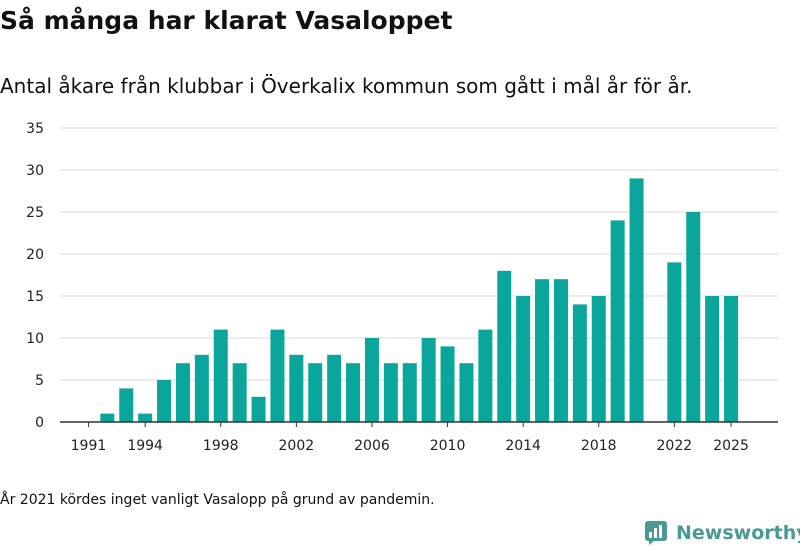  Describe the element at coordinates (617, 321) in the screenshot. I see `bar-2019` at that location.